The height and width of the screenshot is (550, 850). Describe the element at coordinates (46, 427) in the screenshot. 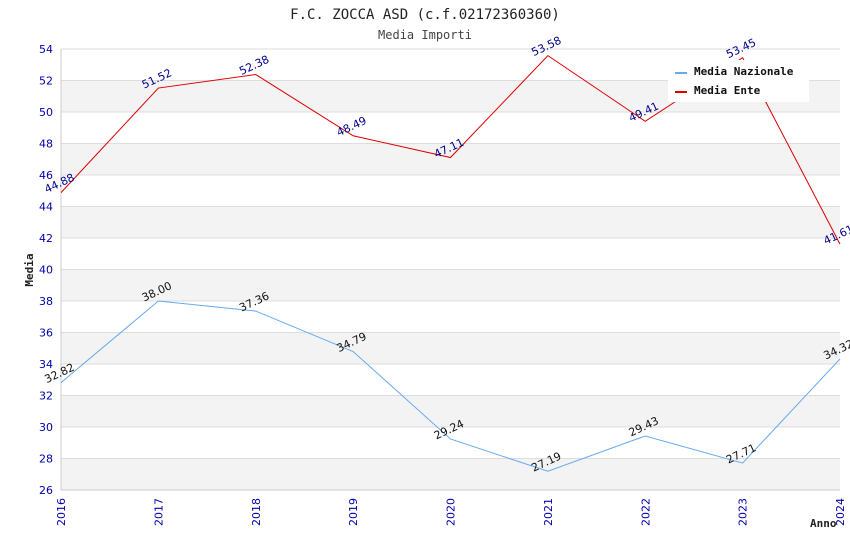

I see `y-tick-label: 30` at that location.